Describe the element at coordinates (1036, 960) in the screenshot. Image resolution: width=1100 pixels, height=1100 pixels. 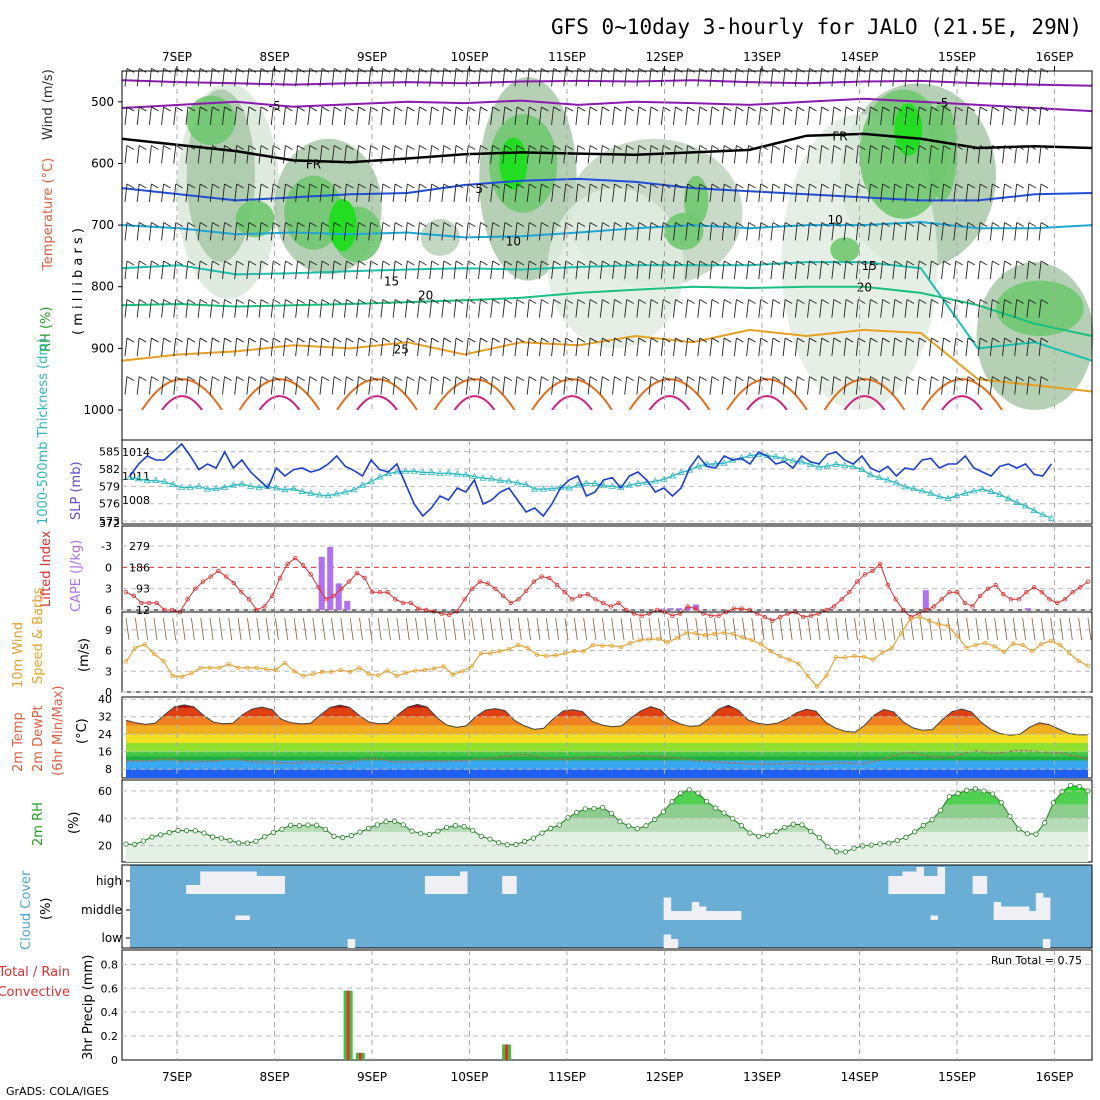
I see `run-total: Run Total = 0.75` at that location.